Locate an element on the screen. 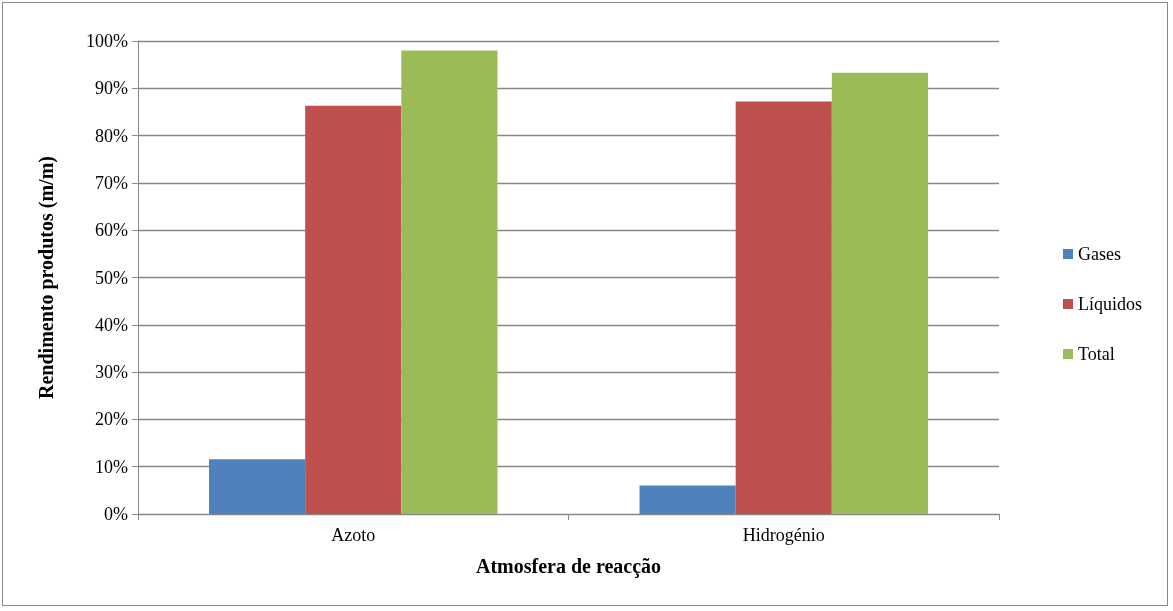  x-tick-label: Hidrogénio is located at coordinates (783, 535).